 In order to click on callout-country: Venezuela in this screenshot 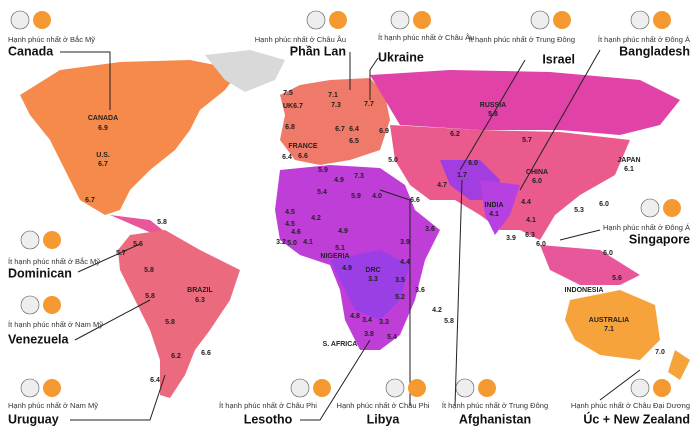, I will do `click(38, 339)`.